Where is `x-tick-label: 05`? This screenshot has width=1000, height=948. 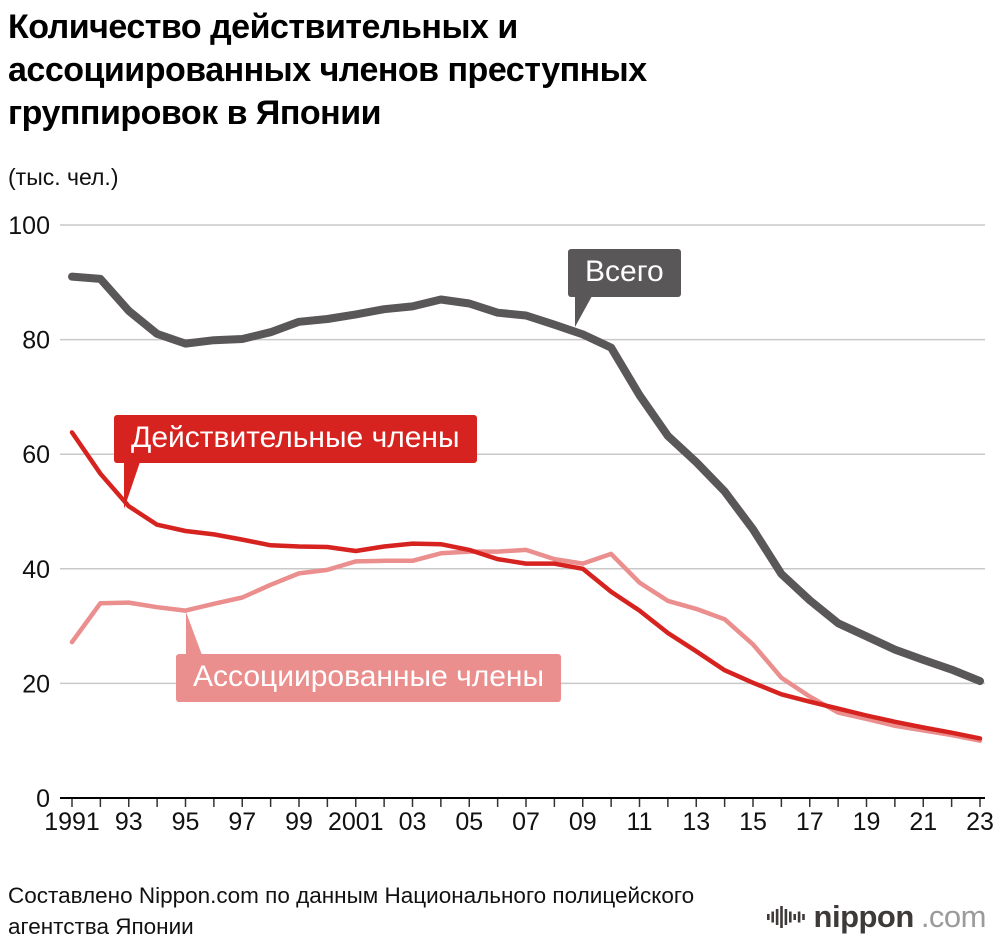 x-tick-label: 05 is located at coordinates (469, 822).